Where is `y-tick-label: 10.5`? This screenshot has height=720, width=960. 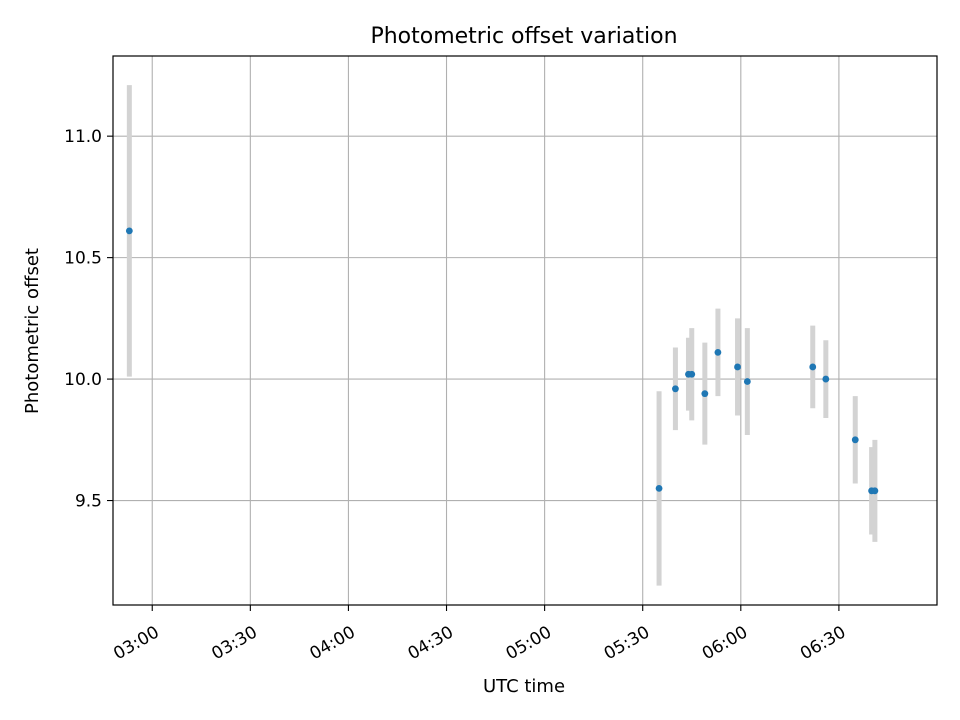 y-tick-label: 10.5 is located at coordinates (83, 259).